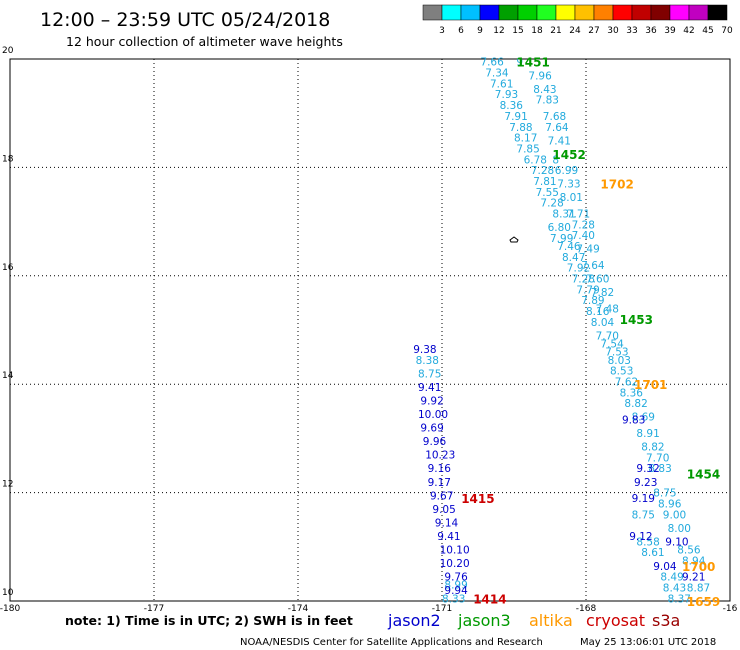  I want to click on colorbar-label: 27, so click(593, 31).